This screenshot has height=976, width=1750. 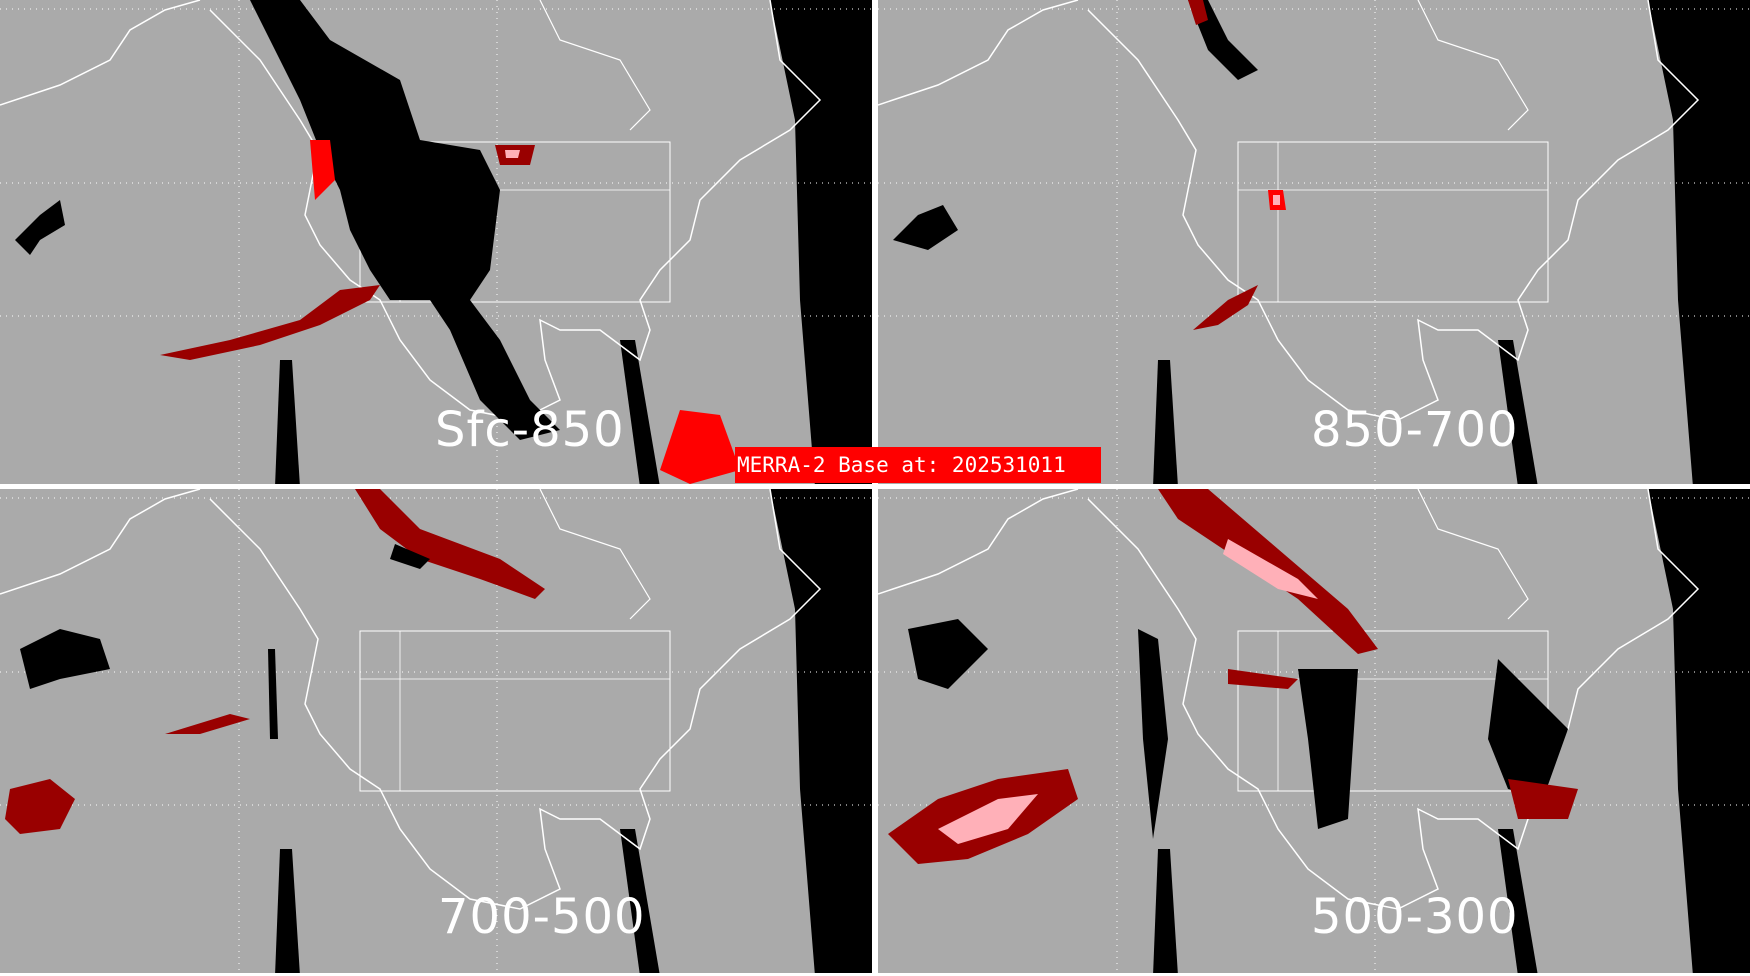 I want to click on panel-label: Sfc-850, so click(x=530, y=430).